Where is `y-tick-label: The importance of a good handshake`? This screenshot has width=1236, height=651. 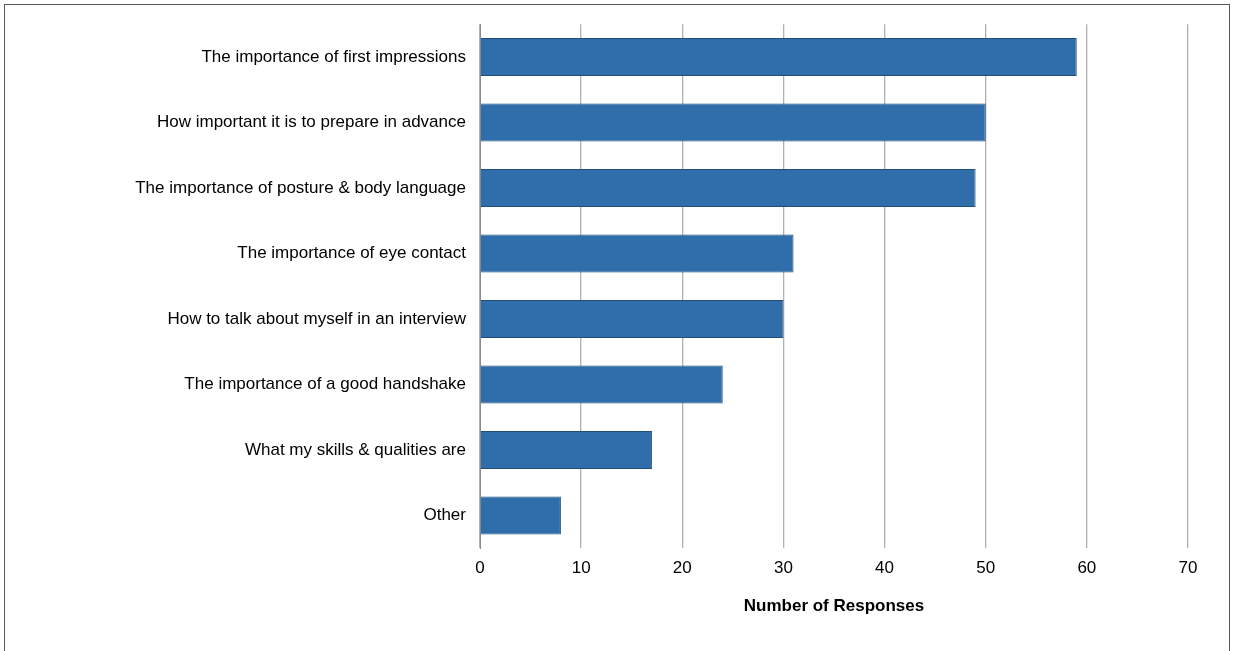
y-tick-label: The importance of a good handshake is located at coordinates (325, 384).